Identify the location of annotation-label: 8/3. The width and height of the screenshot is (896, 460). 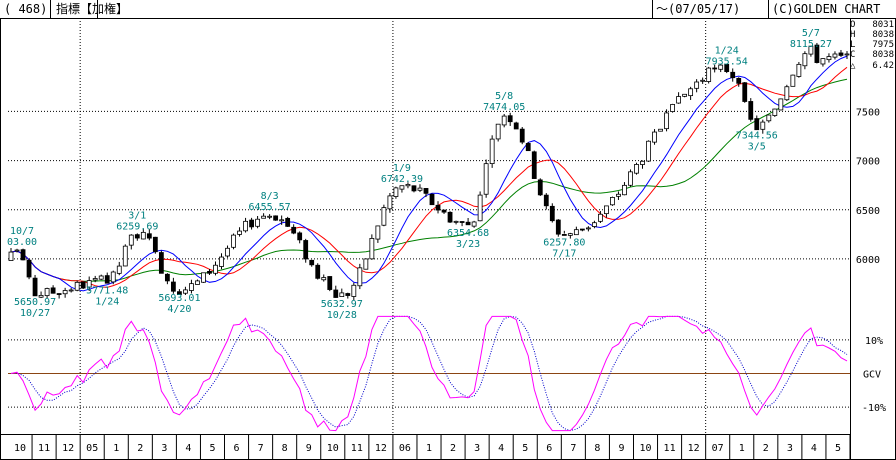
(270, 196).